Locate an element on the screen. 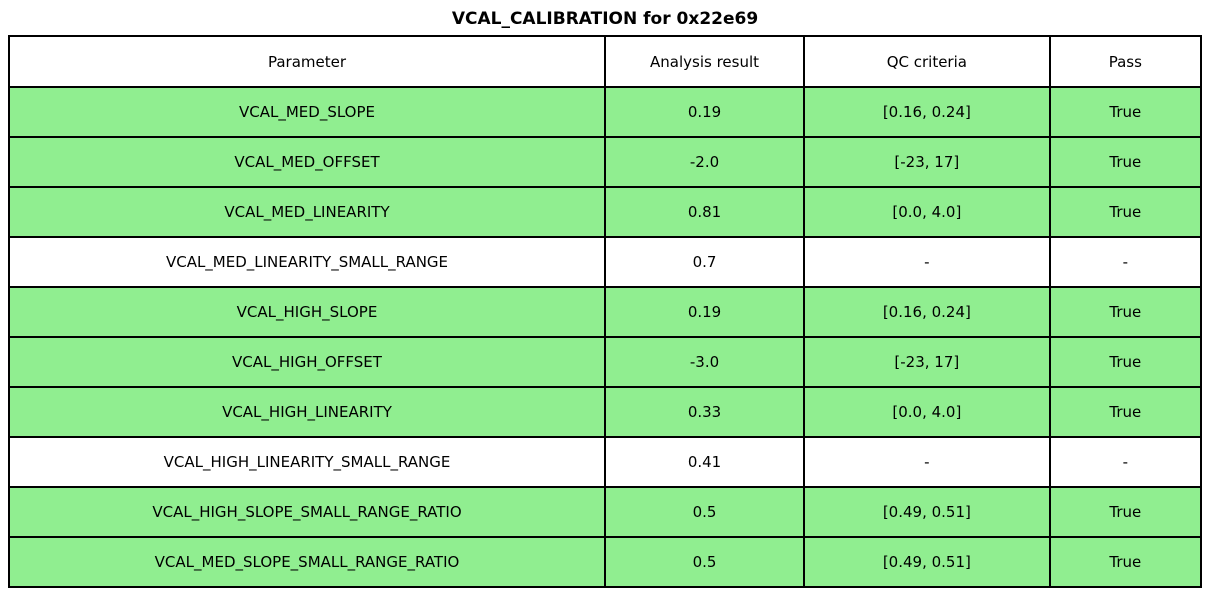 Image resolution: width=1210 pixels, height=604 pixels. cell-parameter: VCAL_HIGH_SLOPE is located at coordinates (307, 312).